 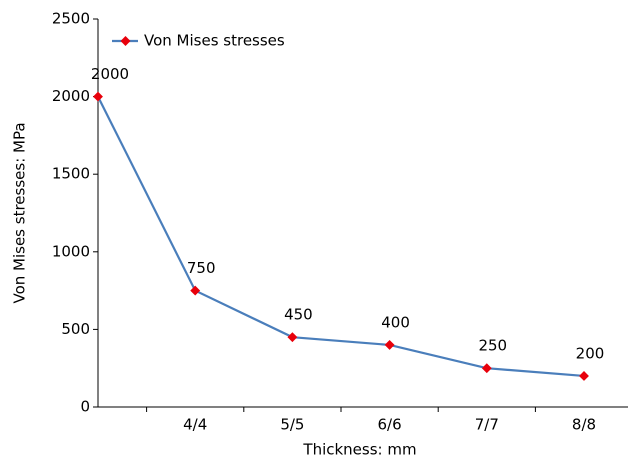 What do you see at coordinates (584, 425) in the screenshot?
I see `x-tick-label: 8/8` at bounding box center [584, 425].